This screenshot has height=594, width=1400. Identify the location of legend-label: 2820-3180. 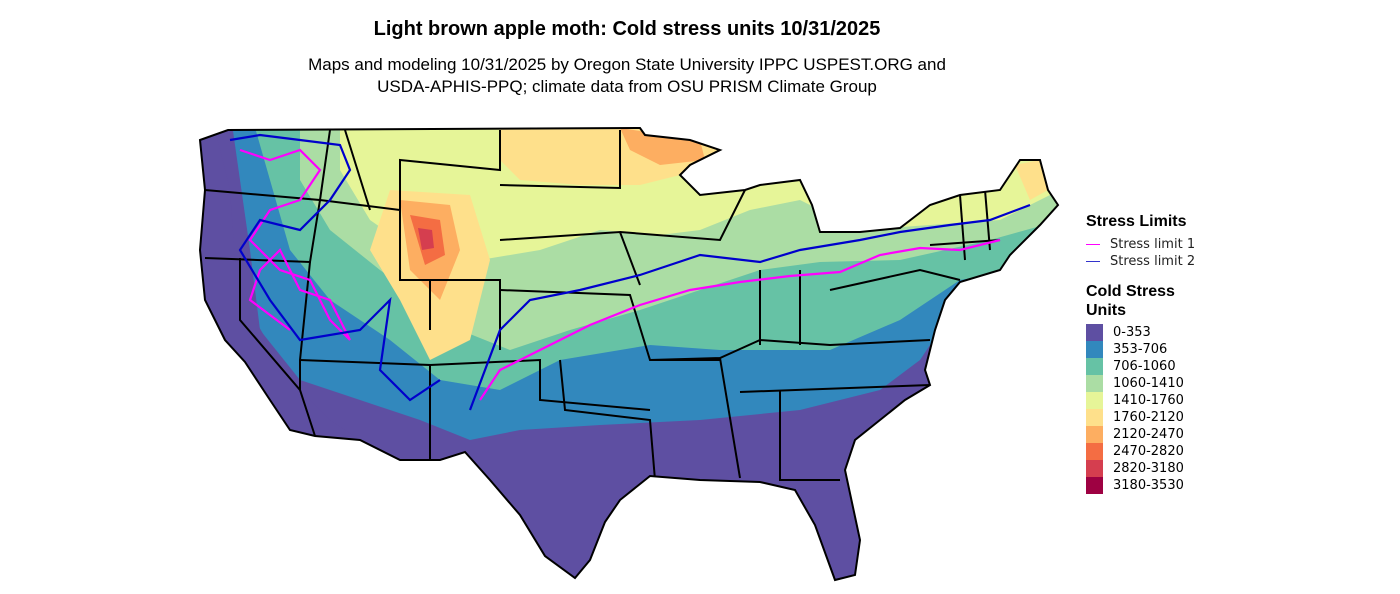
(1148, 468).